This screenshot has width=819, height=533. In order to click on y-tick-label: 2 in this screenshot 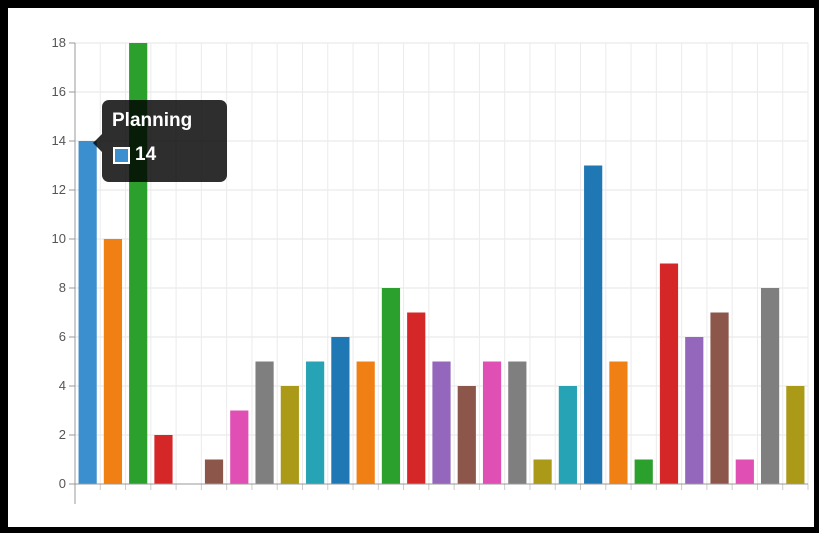, I will do `click(62, 434)`.